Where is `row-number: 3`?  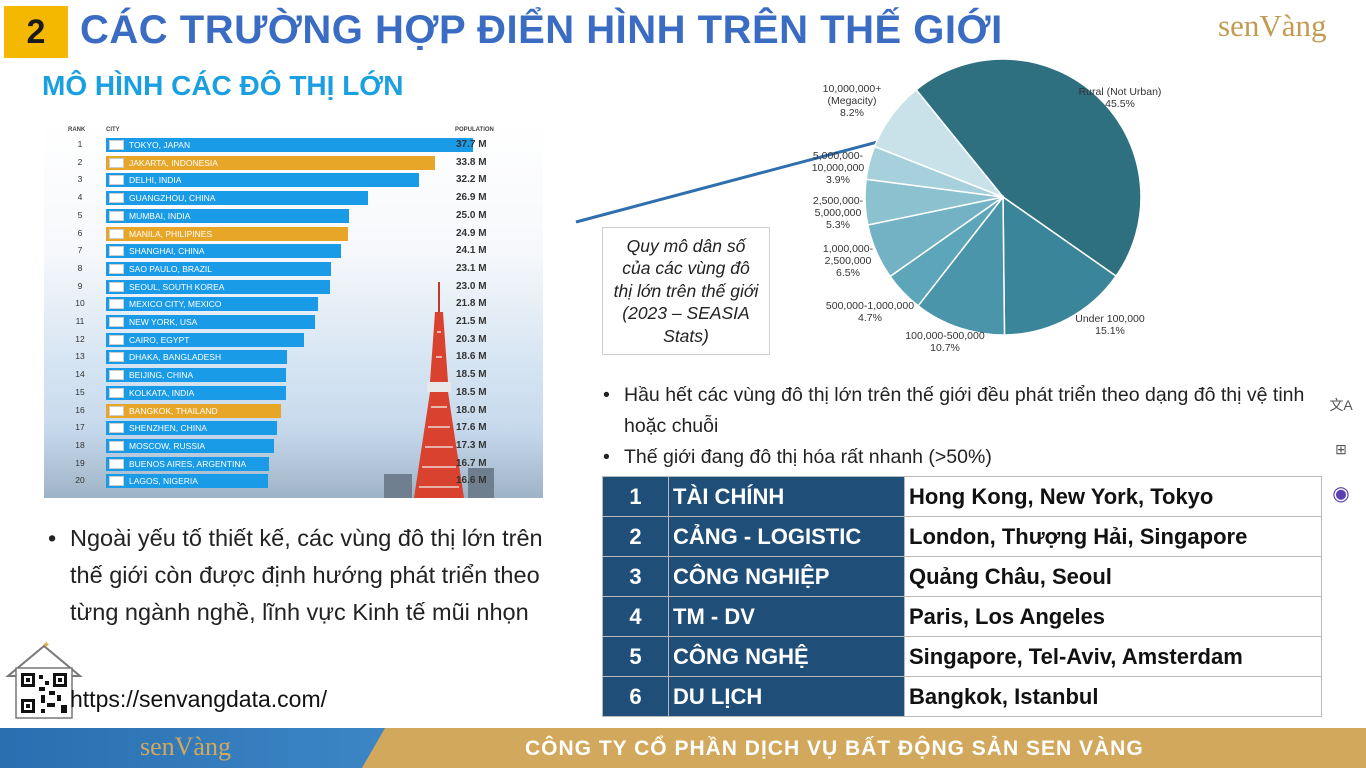
row-number: 3 is located at coordinates (635, 576).